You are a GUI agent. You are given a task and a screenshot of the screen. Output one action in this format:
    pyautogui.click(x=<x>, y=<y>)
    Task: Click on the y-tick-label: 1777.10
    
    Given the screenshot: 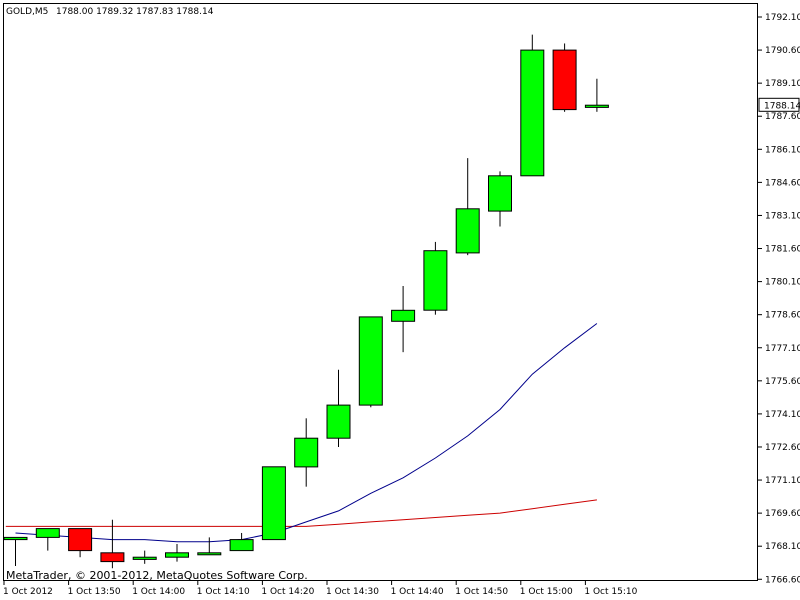 What is the action you would take?
    pyautogui.click(x=782, y=349)
    